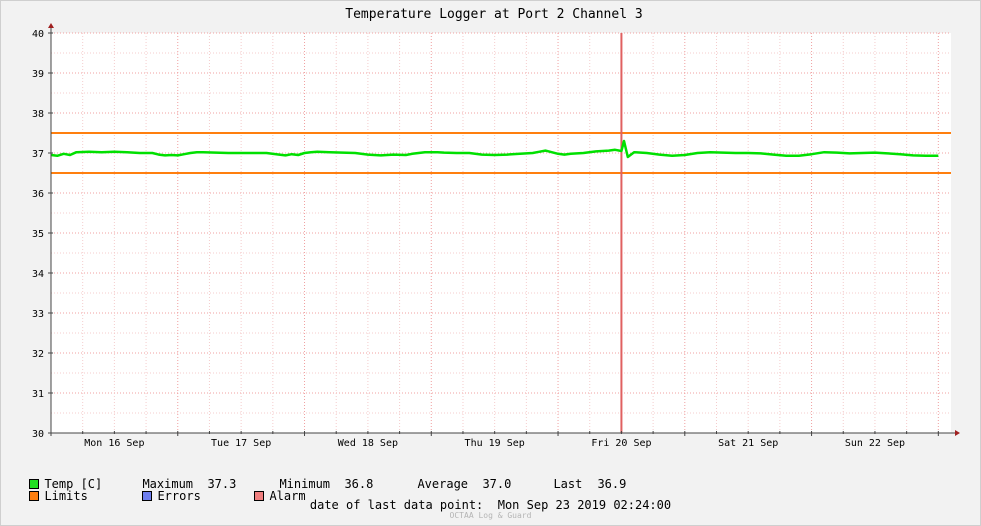 The width and height of the screenshot is (981, 526). I want to click on legend-errors: Errors, so click(164, 489).